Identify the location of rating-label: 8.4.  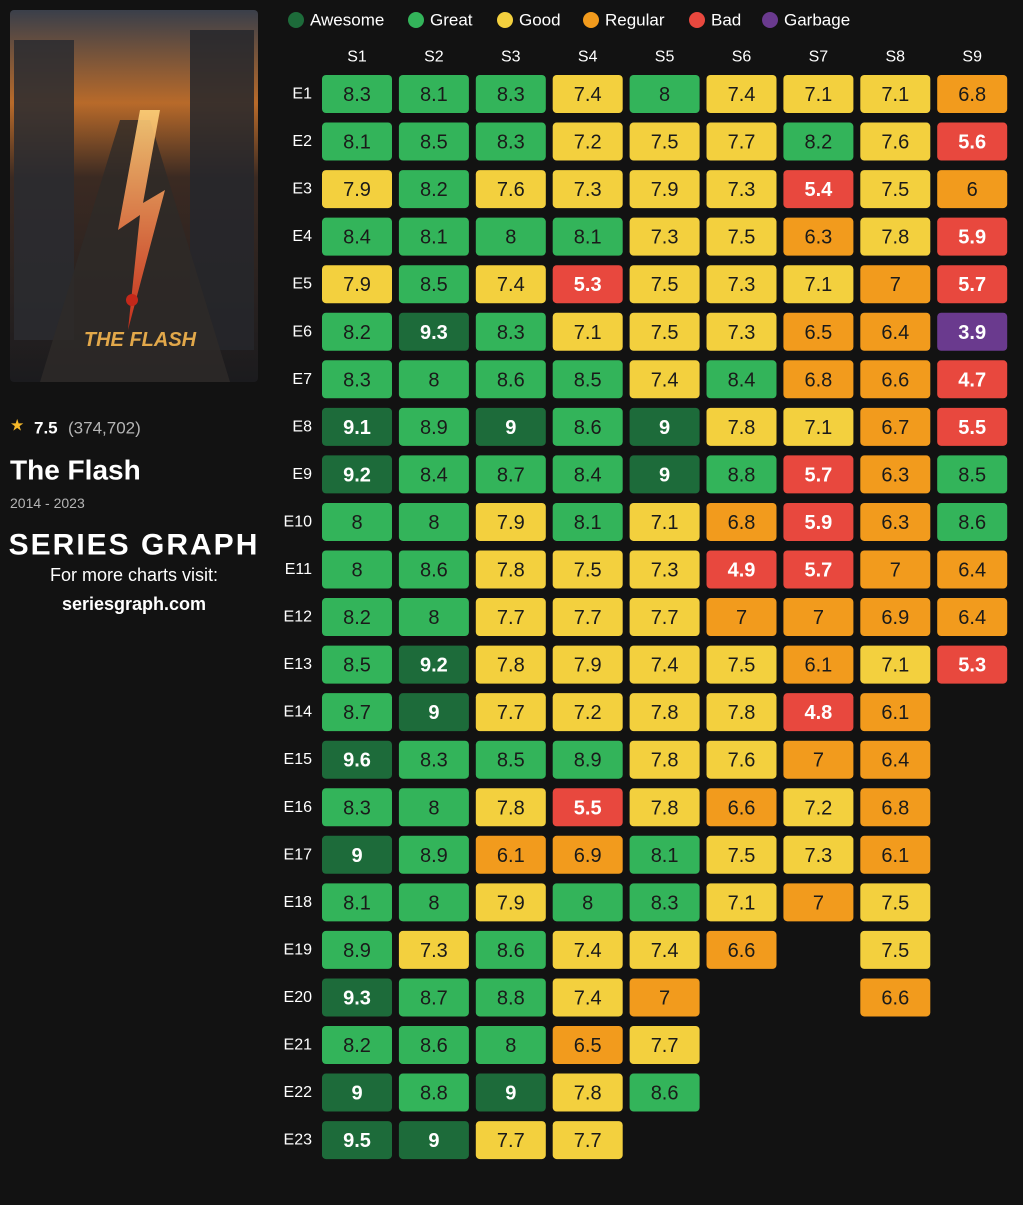
(357, 238).